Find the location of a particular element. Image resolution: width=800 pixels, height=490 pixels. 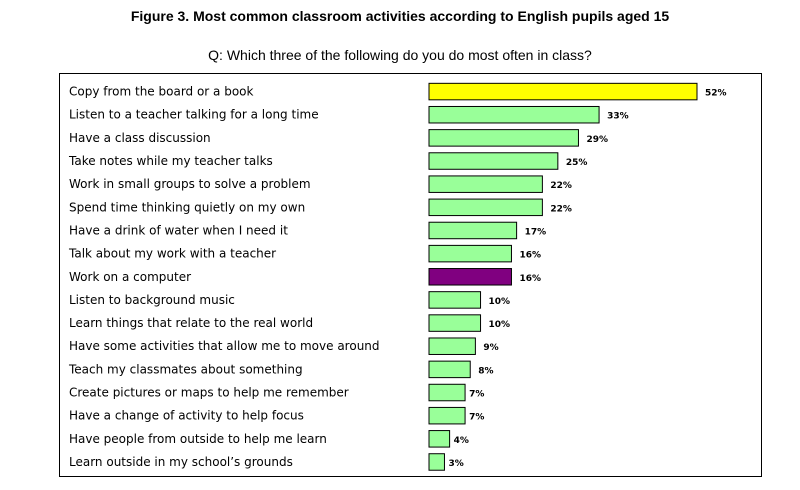

value-label: 8% is located at coordinates (485, 371).